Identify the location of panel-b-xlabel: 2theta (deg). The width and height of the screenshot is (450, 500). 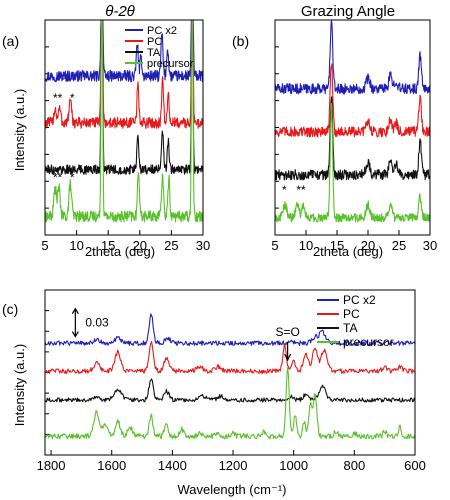
(348, 251).